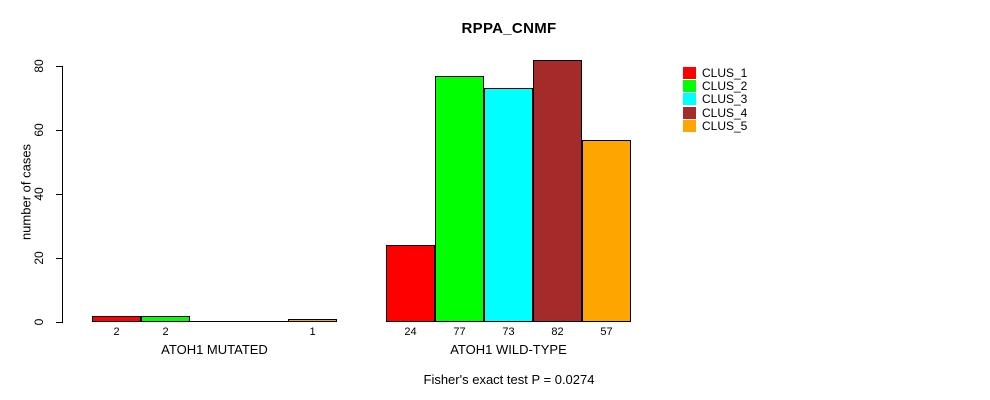 The width and height of the screenshot is (990, 400). Describe the element at coordinates (508, 332) in the screenshot. I see `bar-value-label: 73` at that location.